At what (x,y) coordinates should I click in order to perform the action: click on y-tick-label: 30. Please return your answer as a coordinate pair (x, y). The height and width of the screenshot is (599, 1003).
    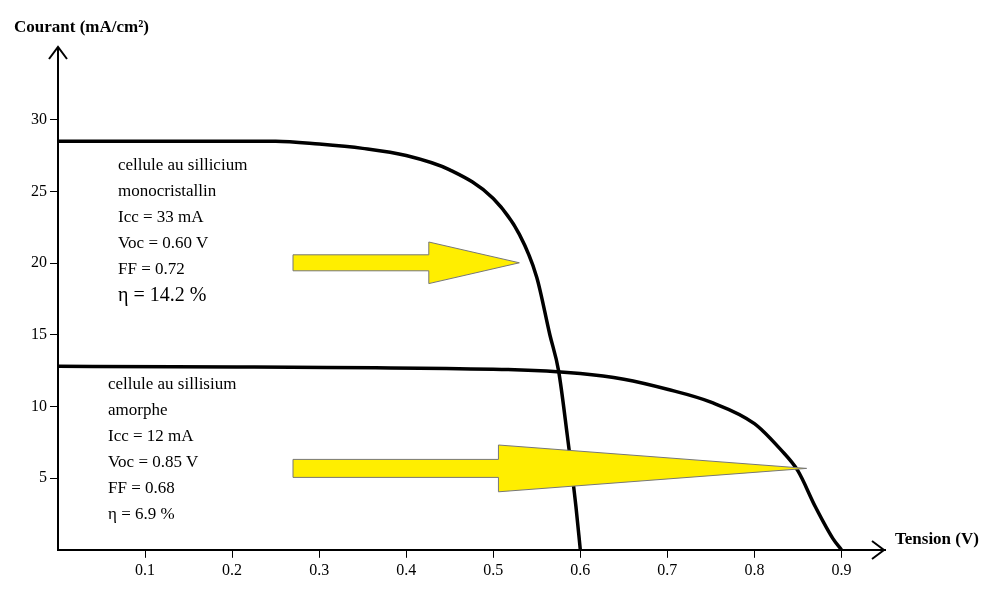
    Looking at the image, I should click on (39, 118).